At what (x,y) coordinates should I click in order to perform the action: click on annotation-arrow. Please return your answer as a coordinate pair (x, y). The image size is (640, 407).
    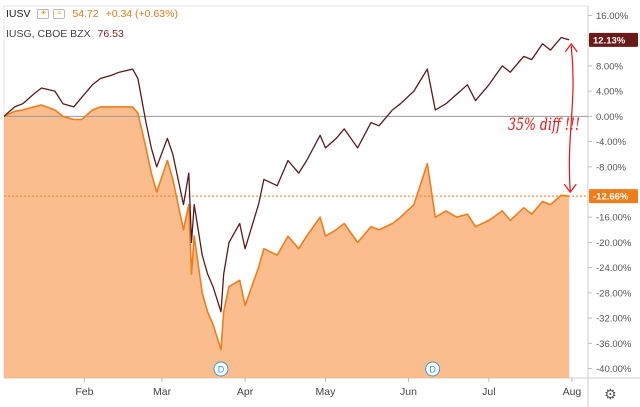
    Looking at the image, I should click on (571, 119).